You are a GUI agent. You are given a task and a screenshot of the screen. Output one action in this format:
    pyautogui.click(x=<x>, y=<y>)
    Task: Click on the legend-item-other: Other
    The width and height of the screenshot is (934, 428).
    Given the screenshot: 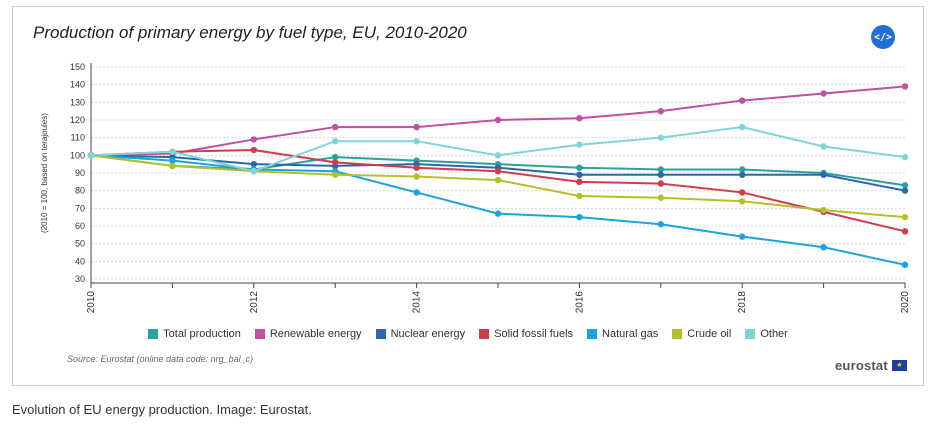 What is the action you would take?
    pyautogui.click(x=766, y=334)
    